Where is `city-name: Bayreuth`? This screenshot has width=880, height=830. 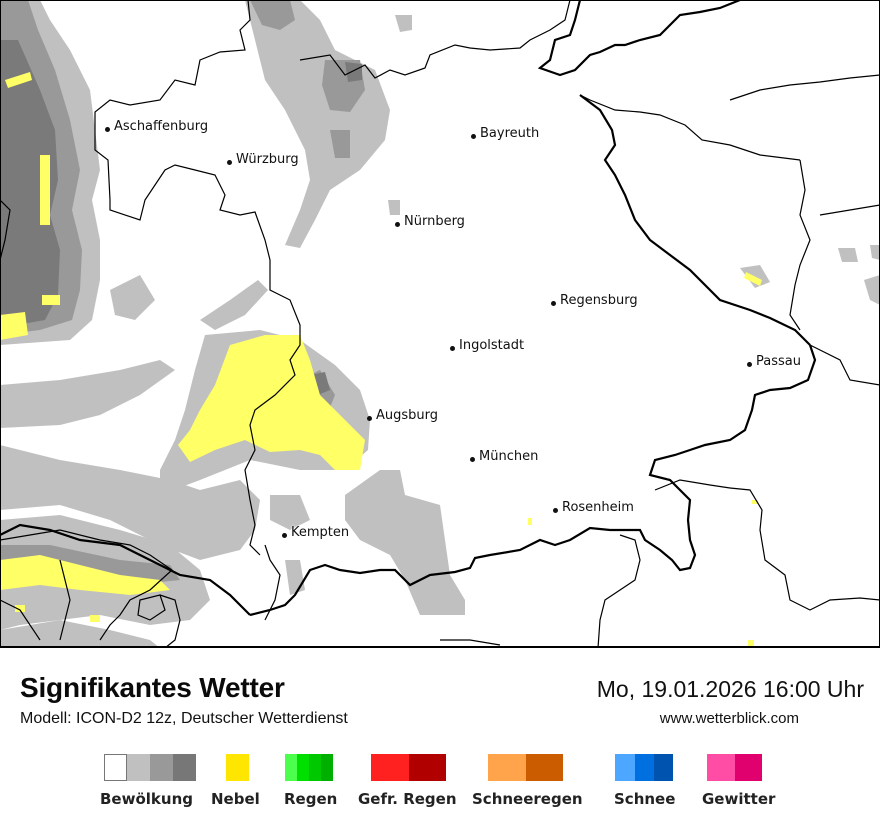
city-name: Bayreuth is located at coordinates (510, 133).